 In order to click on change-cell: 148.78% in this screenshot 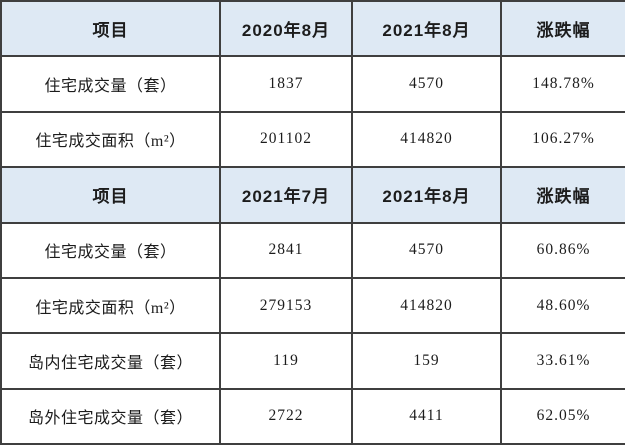, I will do `click(562, 84)`.